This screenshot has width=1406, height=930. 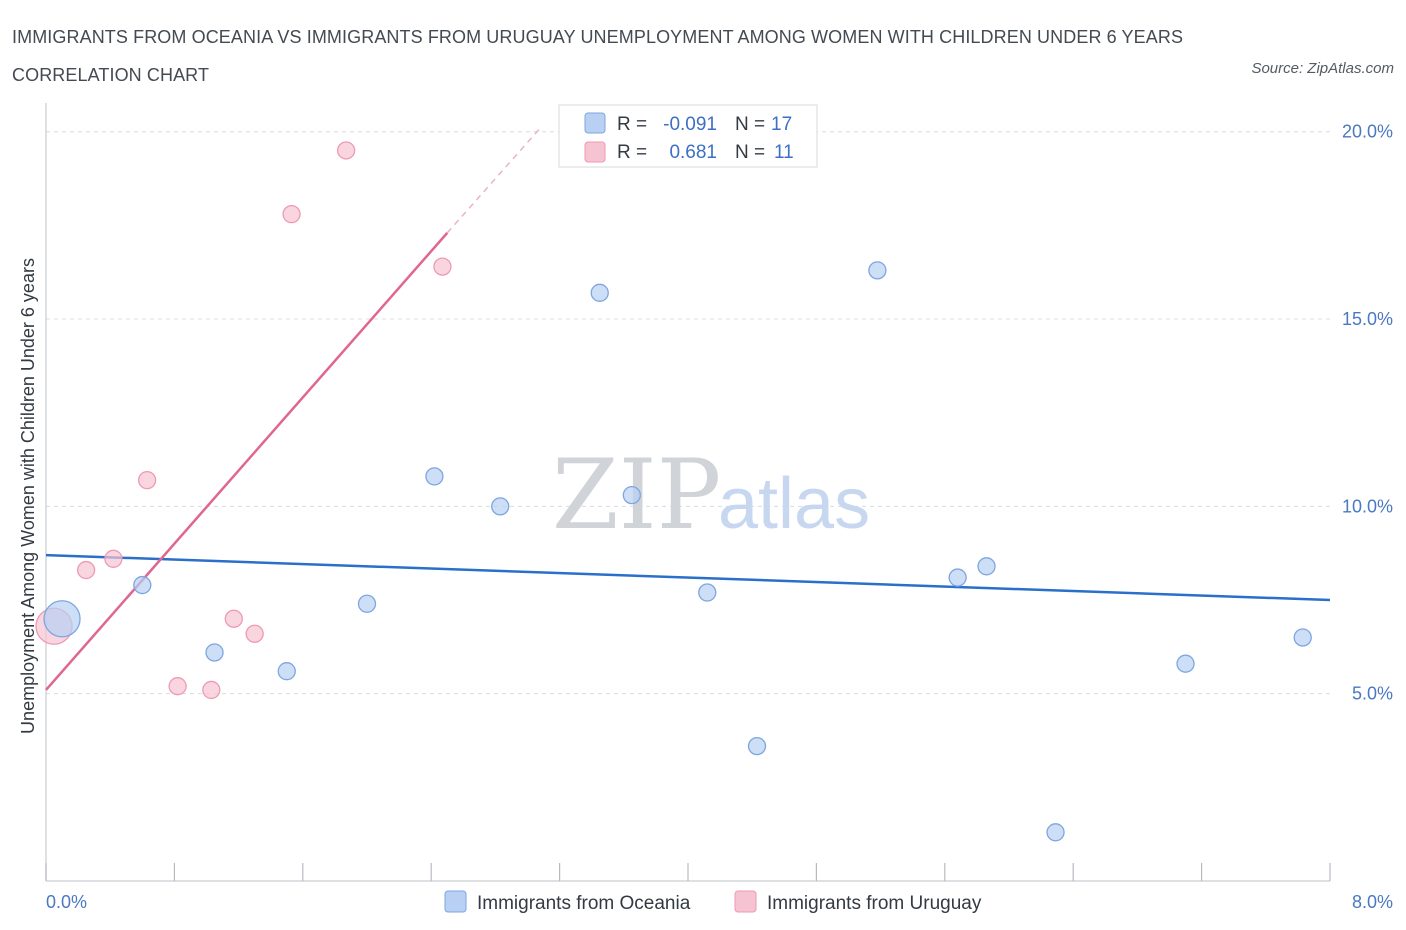 What do you see at coordinates (688, 136) in the screenshot?
I see `correlation-legend: R = -0.091 N = 17 R = 0.681 N = 11` at bounding box center [688, 136].